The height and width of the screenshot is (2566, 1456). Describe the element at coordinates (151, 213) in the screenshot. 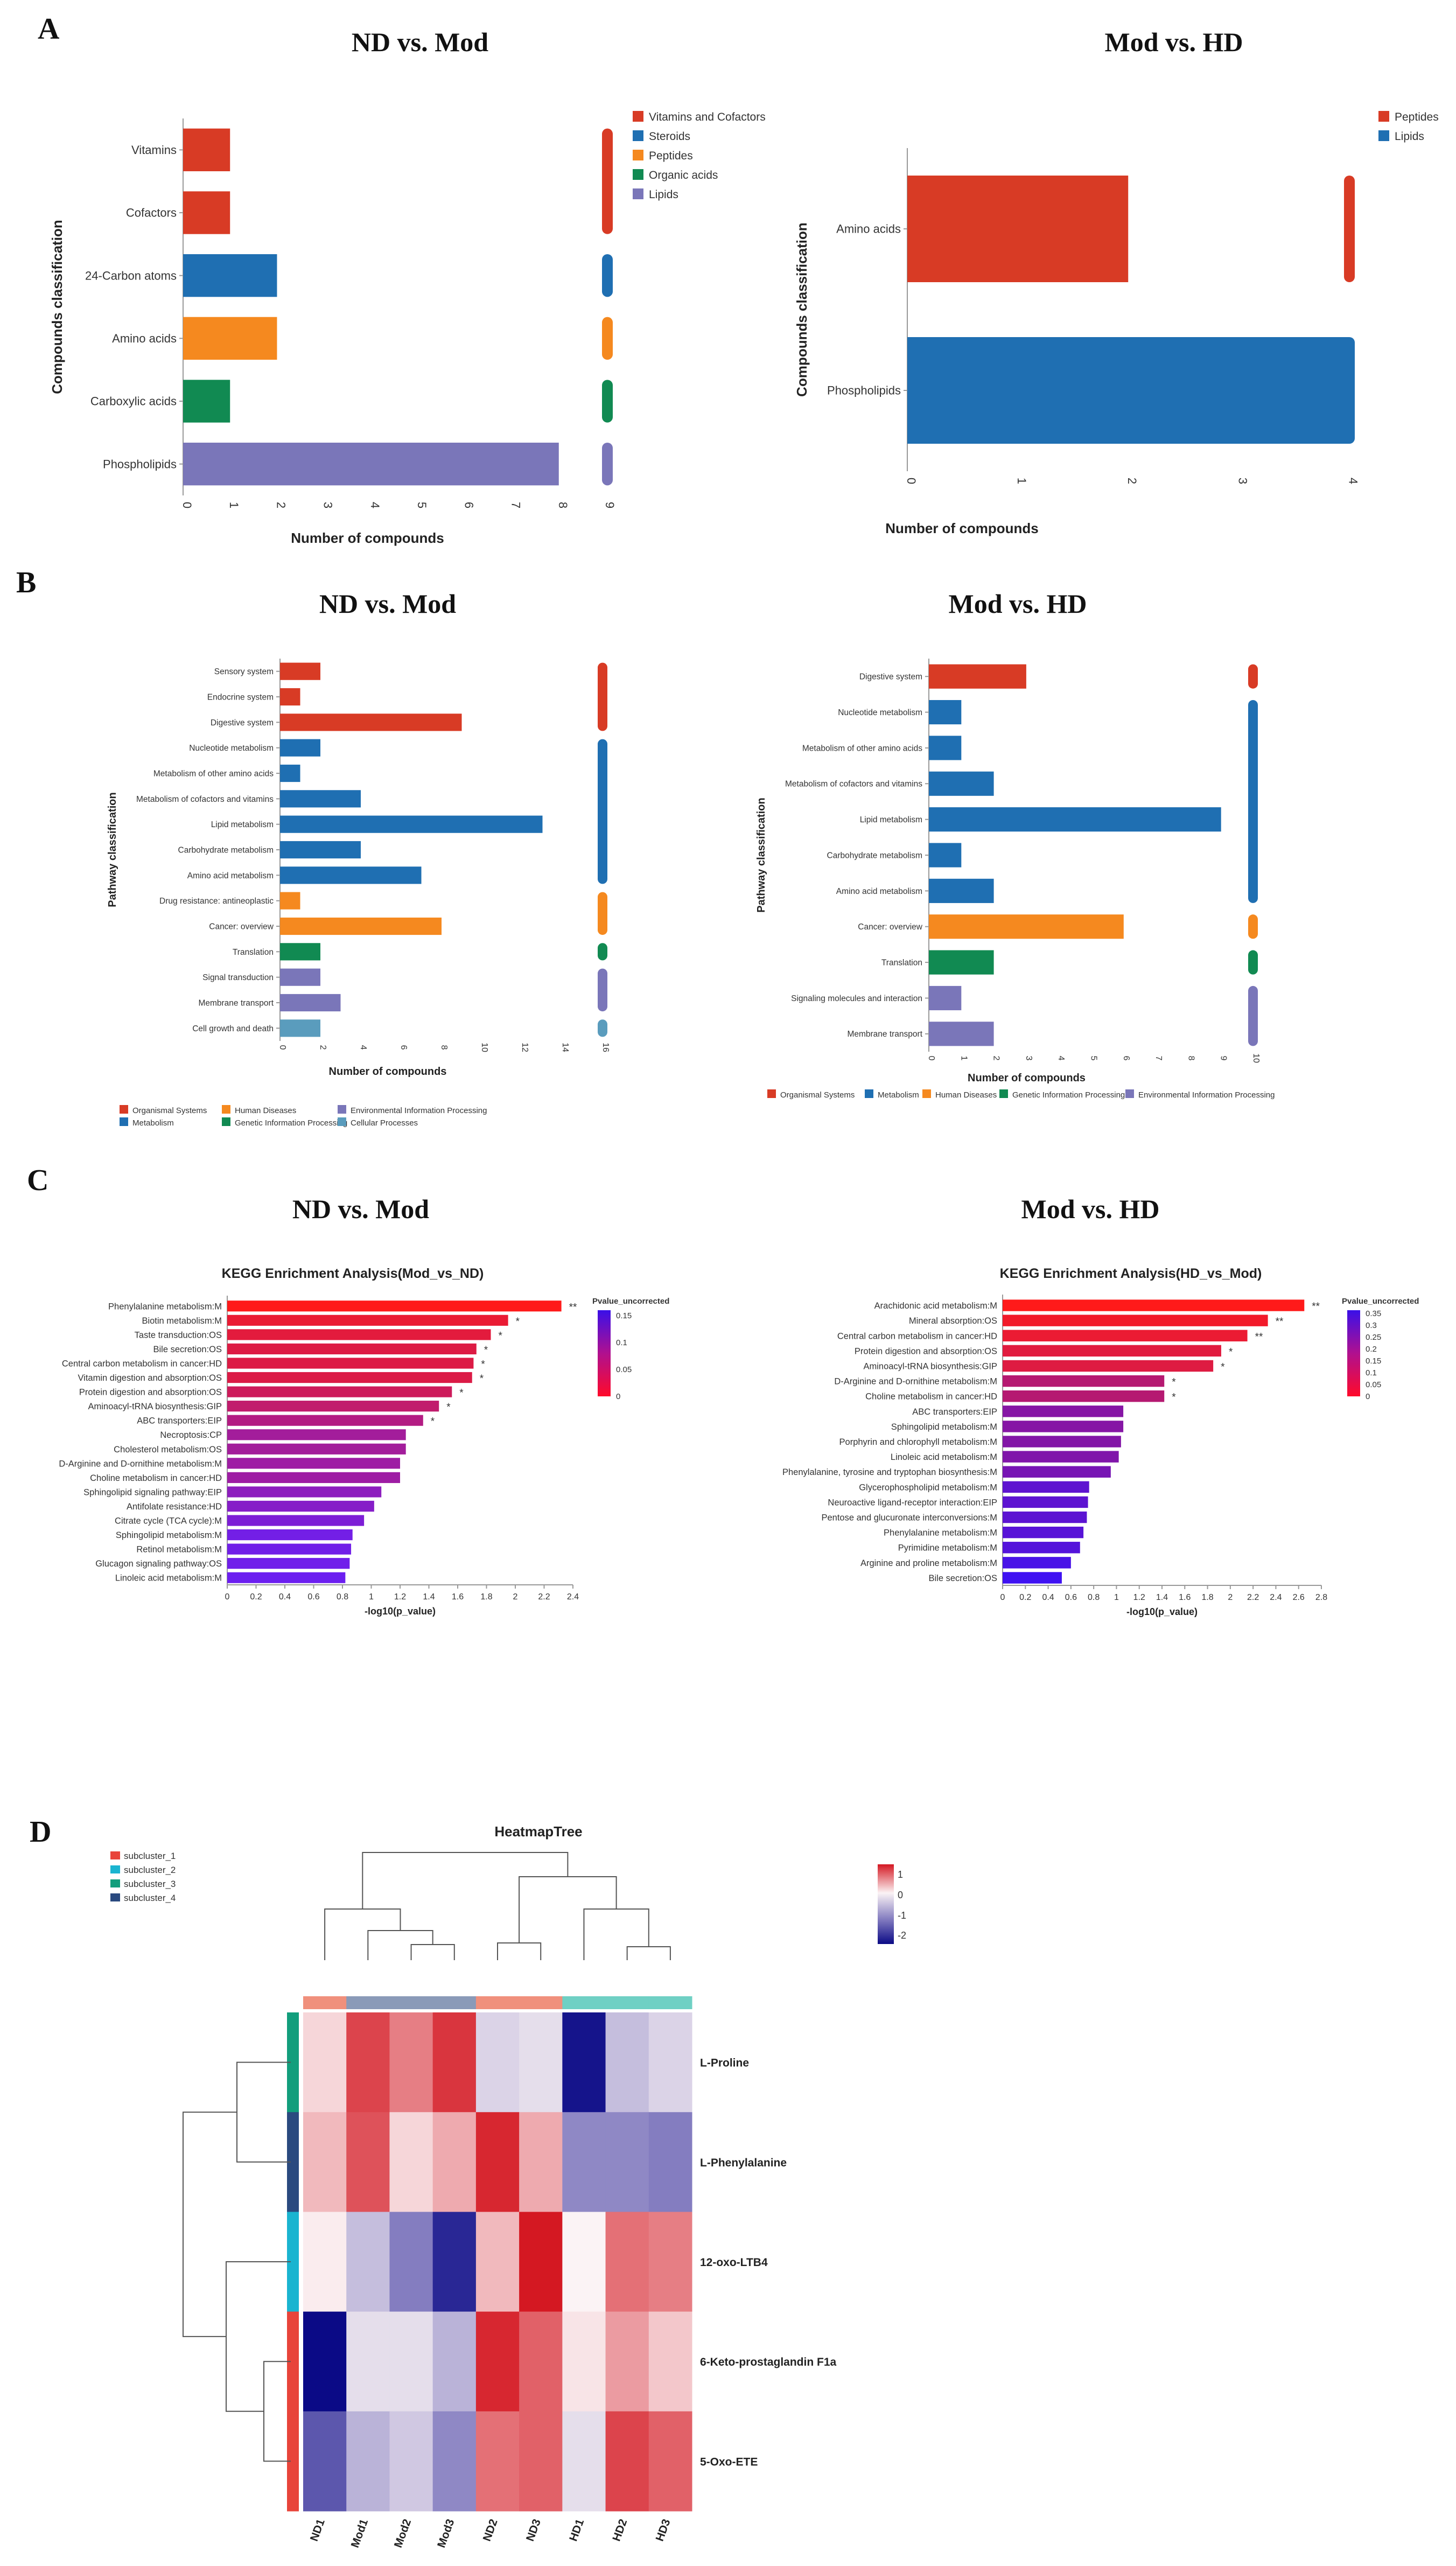

I see `category-label-cofactors: Cofactors` at that location.